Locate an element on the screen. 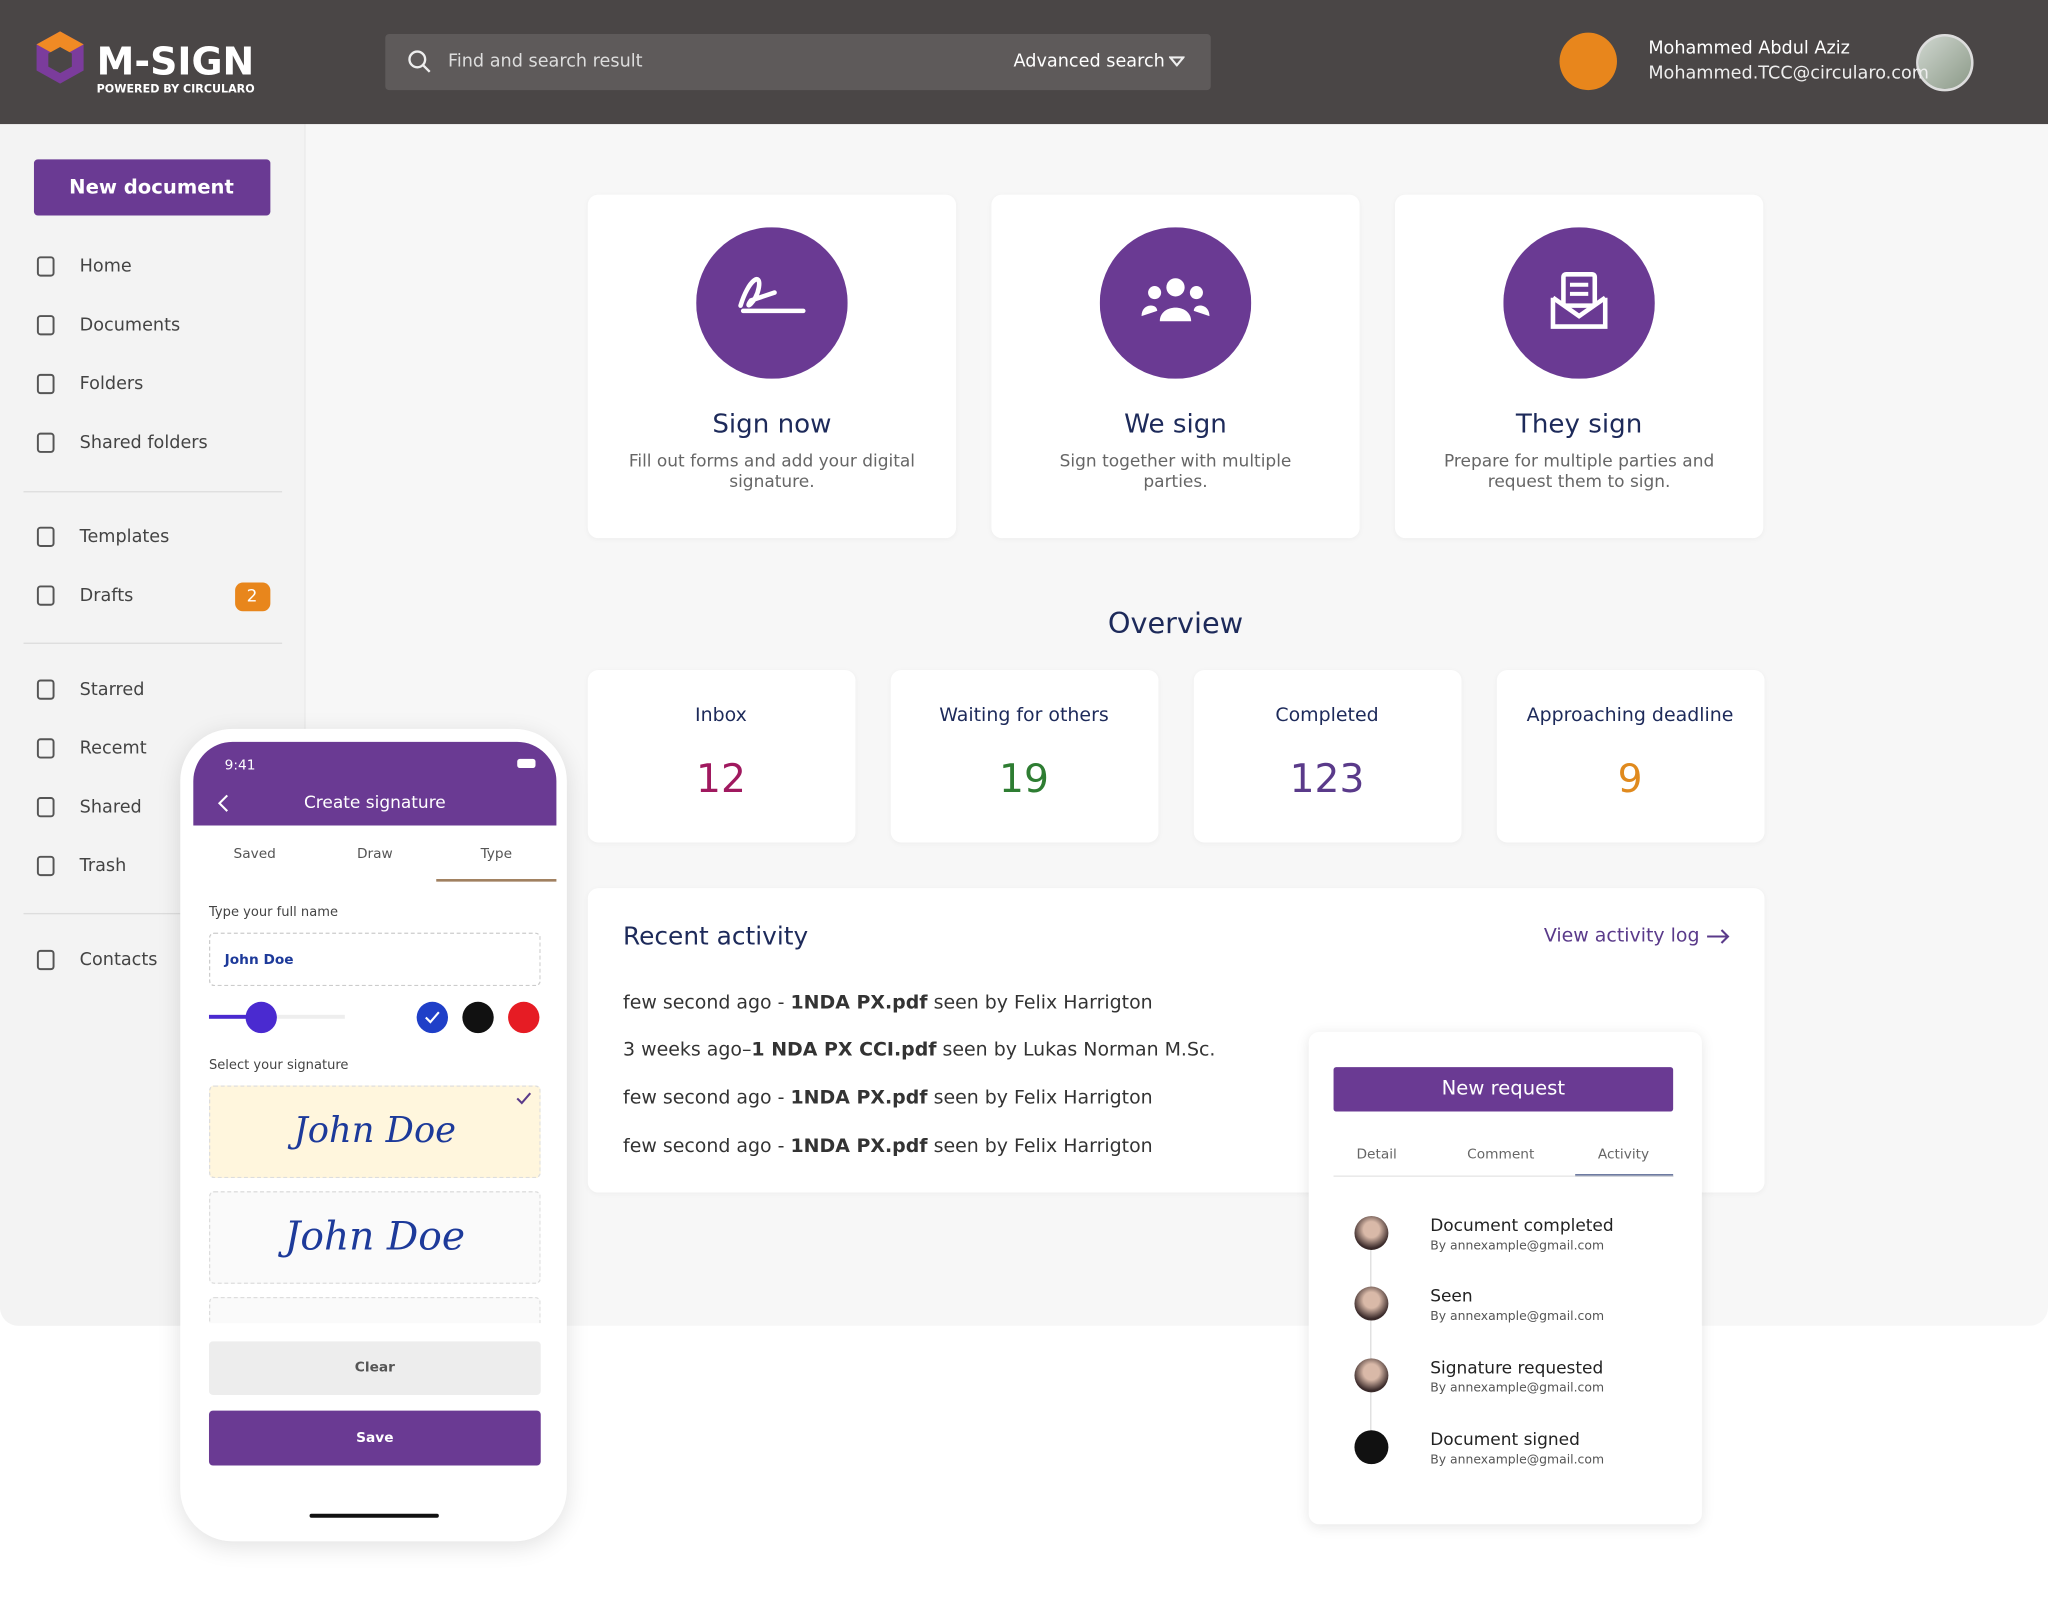  stat-label: Completed is located at coordinates (1327, 716).